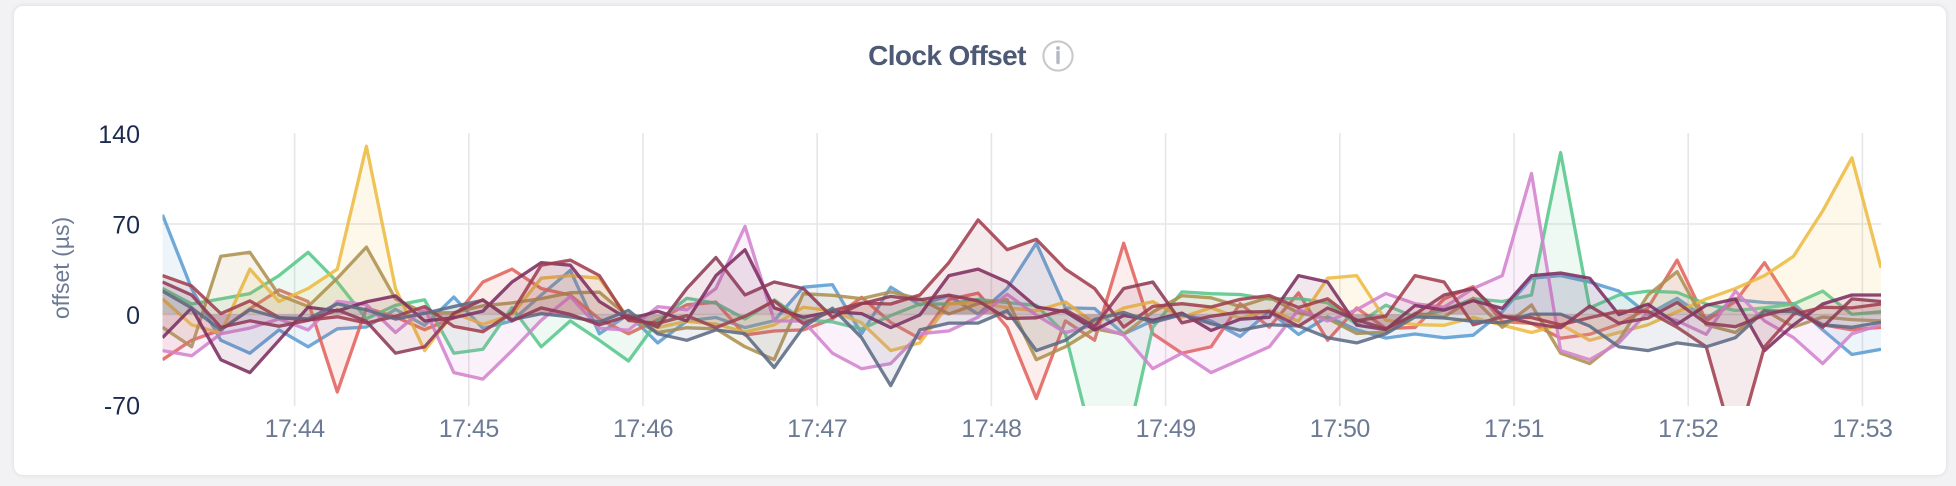 Image resolution: width=1956 pixels, height=486 pixels. Describe the element at coordinates (1514, 429) in the screenshot. I see `svg-text: 17:51` at that location.